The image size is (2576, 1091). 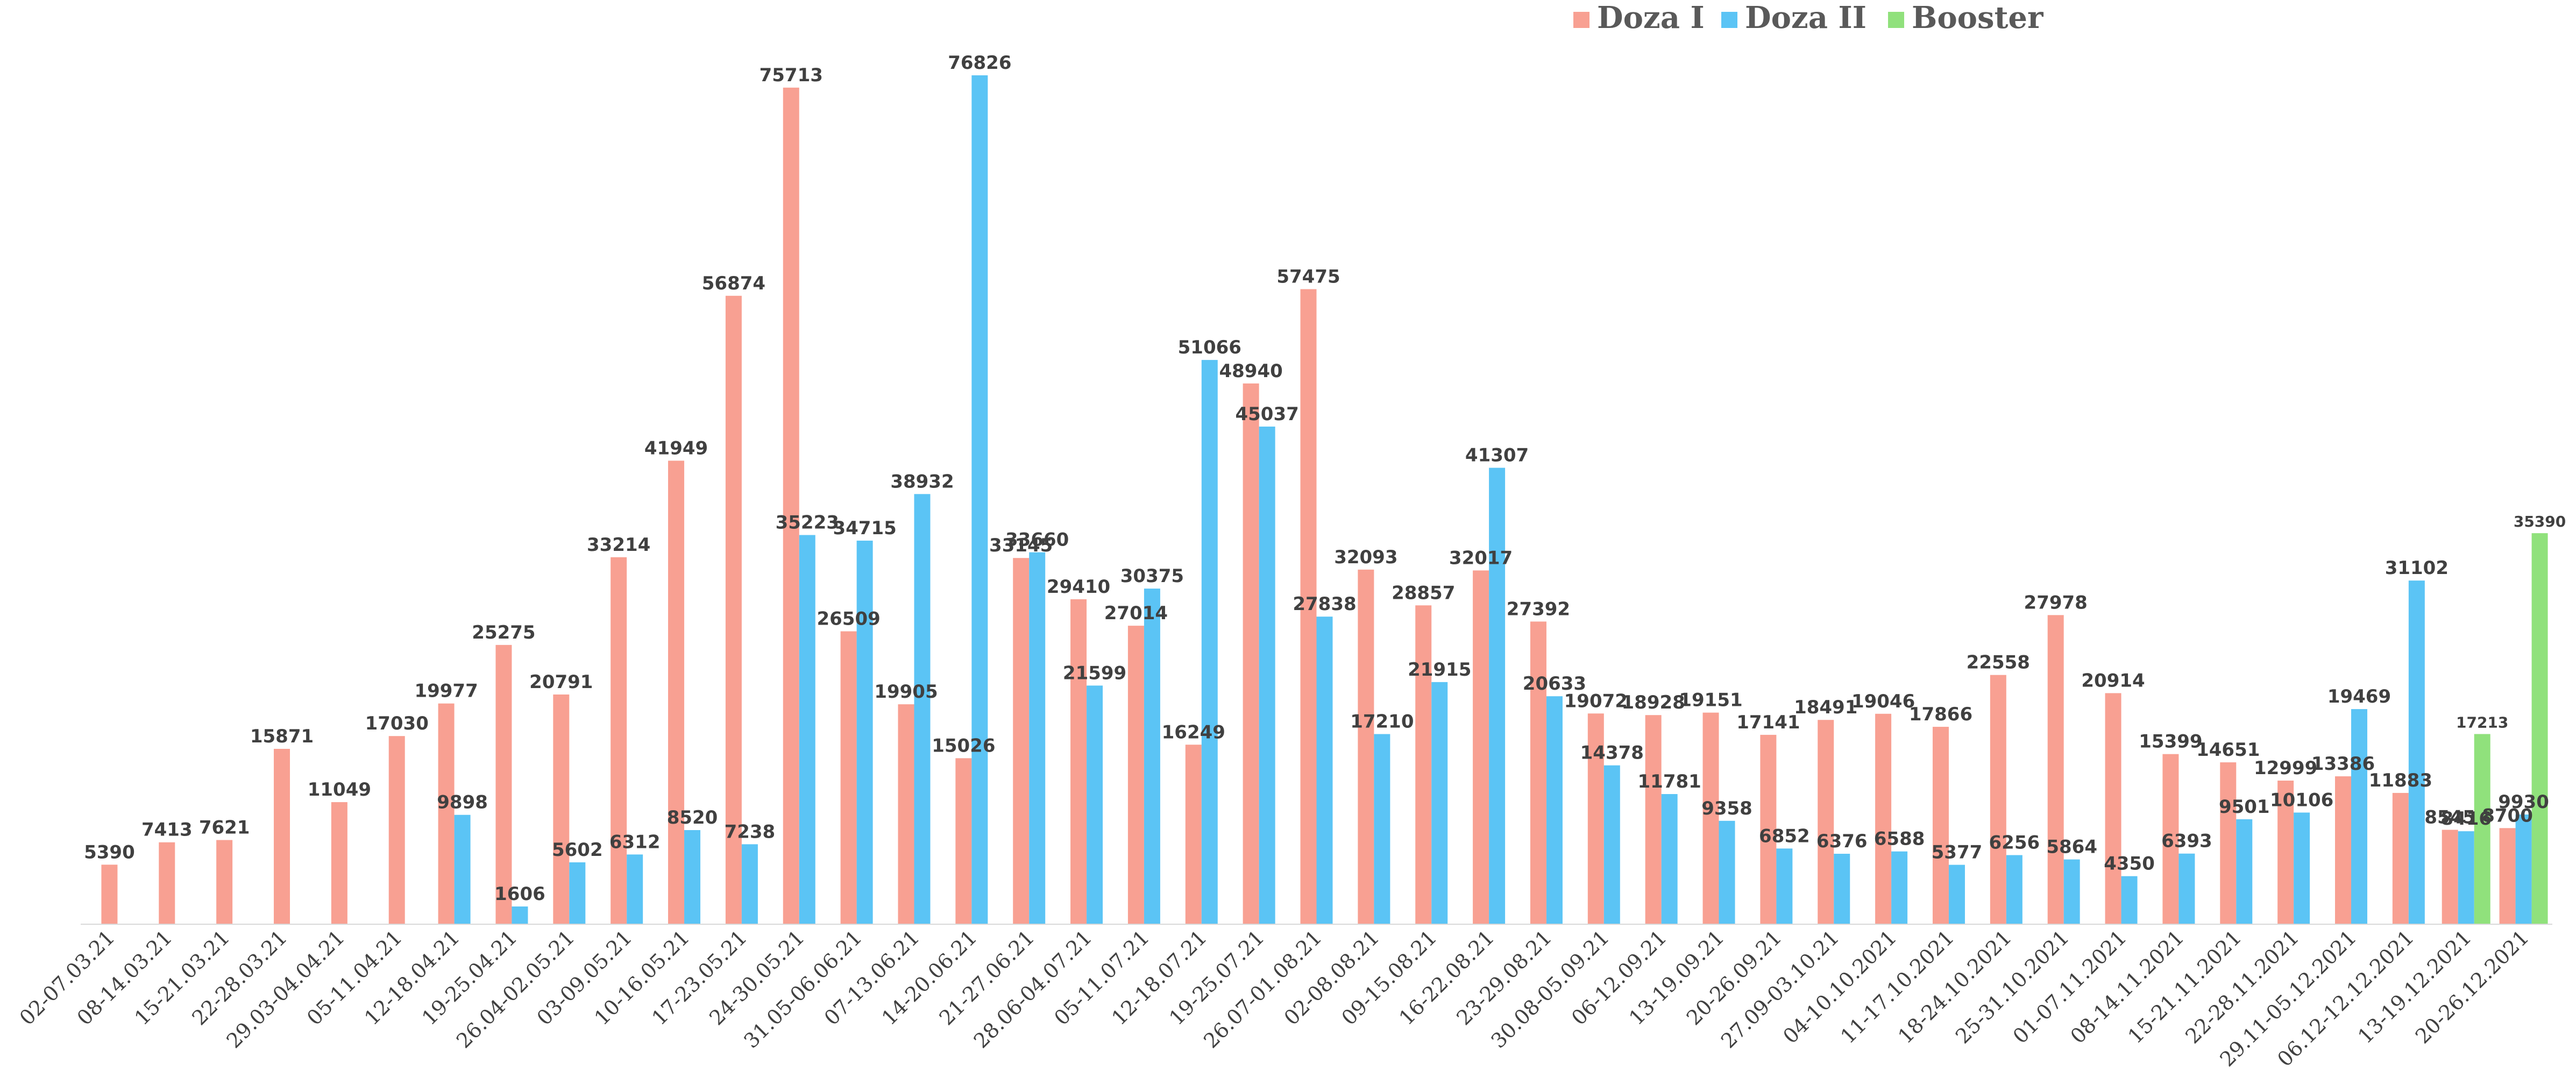 What do you see at coordinates (339, 790) in the screenshot?
I see `data-label-doza-i: 11049` at bounding box center [339, 790].